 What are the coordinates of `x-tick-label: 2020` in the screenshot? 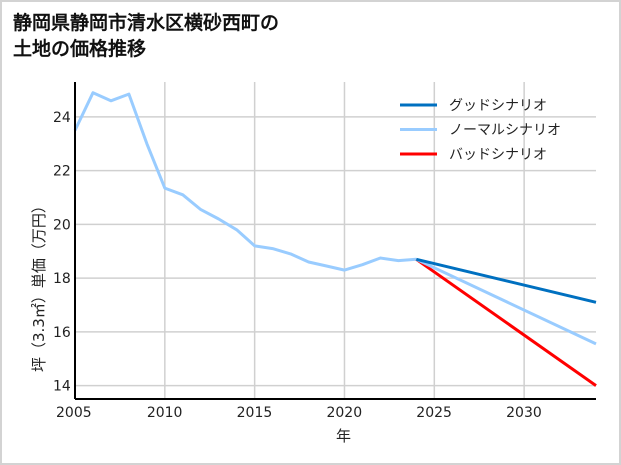 It's located at (344, 413).